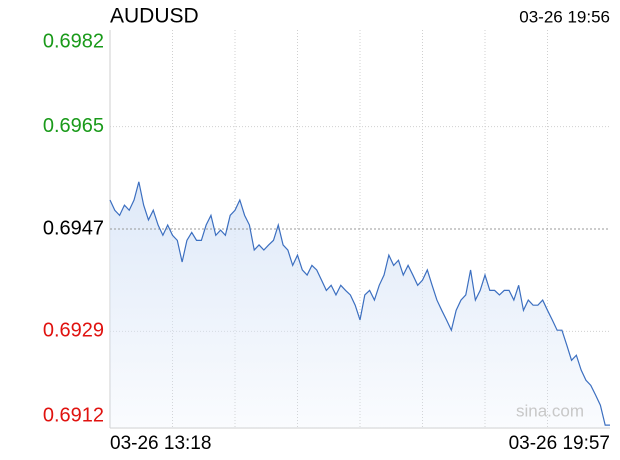  What do you see at coordinates (154, 16) in the screenshot?
I see `chart-title: AUDUSD` at bounding box center [154, 16].